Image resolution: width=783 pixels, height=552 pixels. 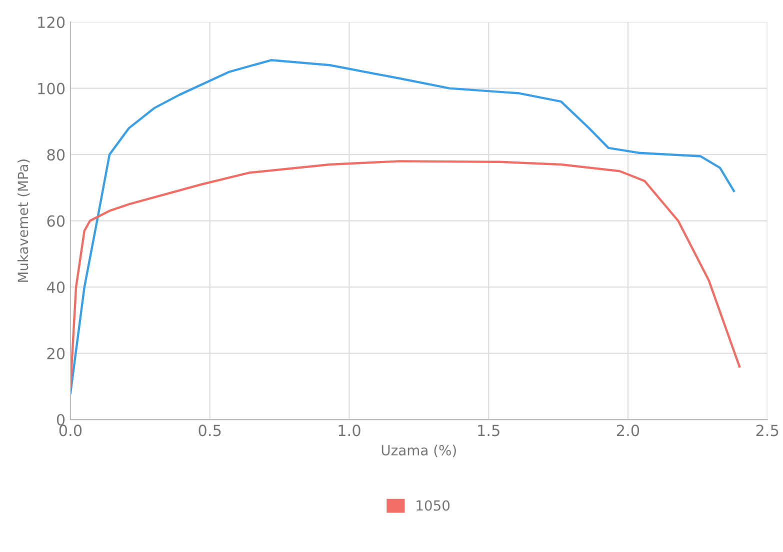 I want to click on x-axis-title: Uzama (%), so click(x=419, y=451).